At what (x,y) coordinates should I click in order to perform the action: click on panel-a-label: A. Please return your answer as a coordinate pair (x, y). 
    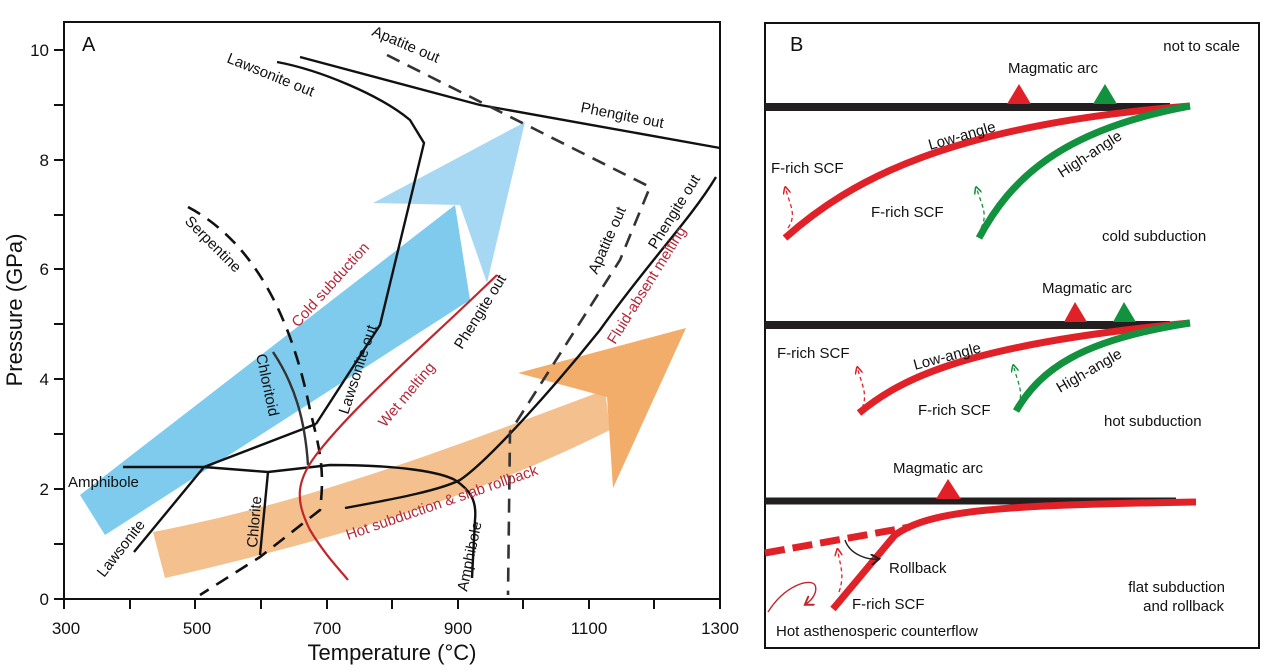
    Looking at the image, I should click on (89, 45).